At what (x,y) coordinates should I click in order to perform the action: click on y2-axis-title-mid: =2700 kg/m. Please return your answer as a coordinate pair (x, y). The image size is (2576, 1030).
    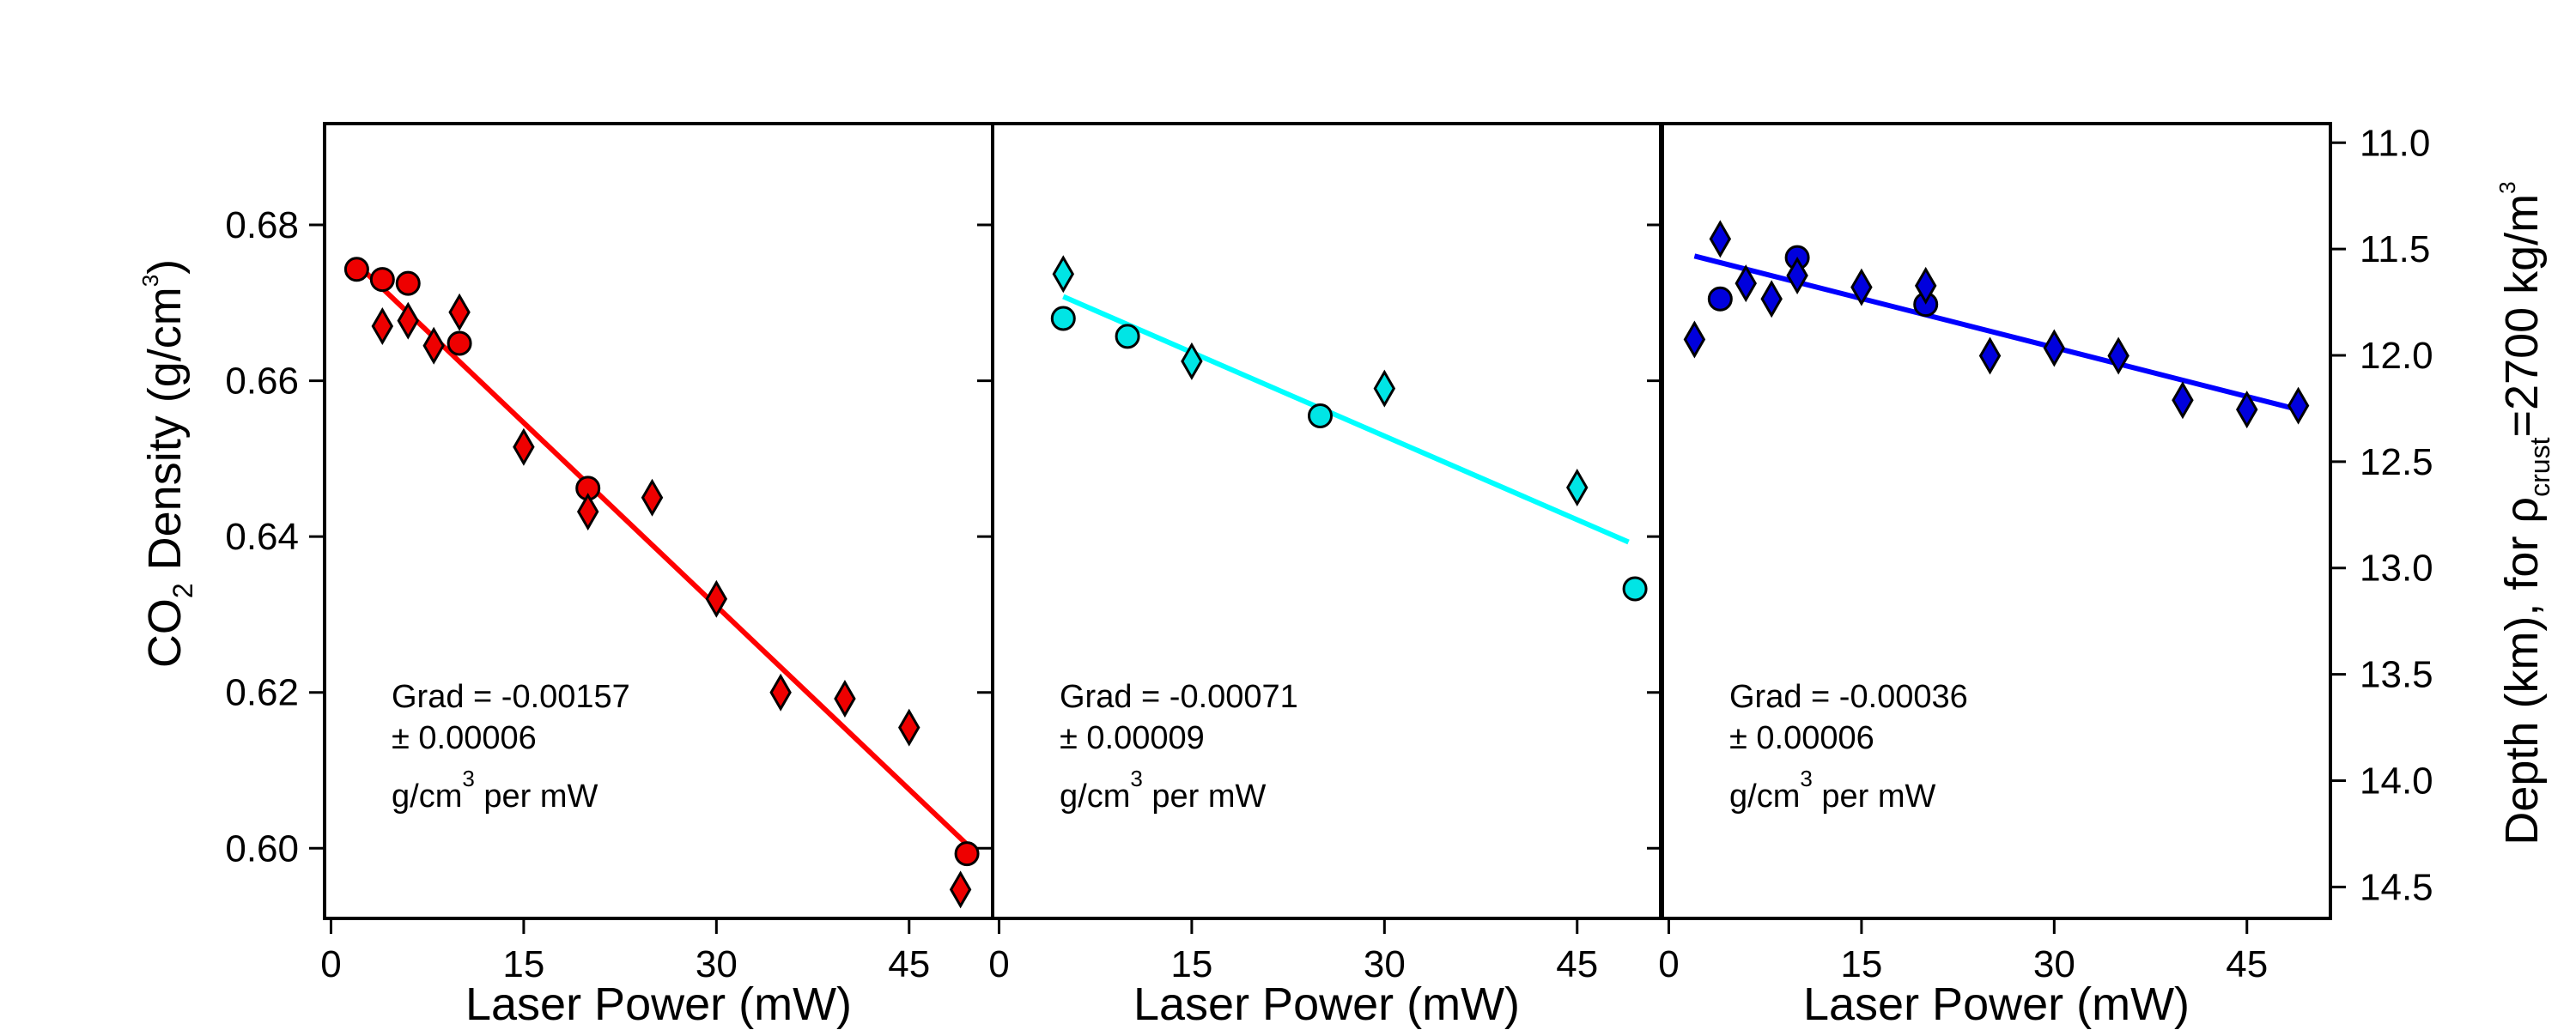
    Looking at the image, I should click on (2522, 316).